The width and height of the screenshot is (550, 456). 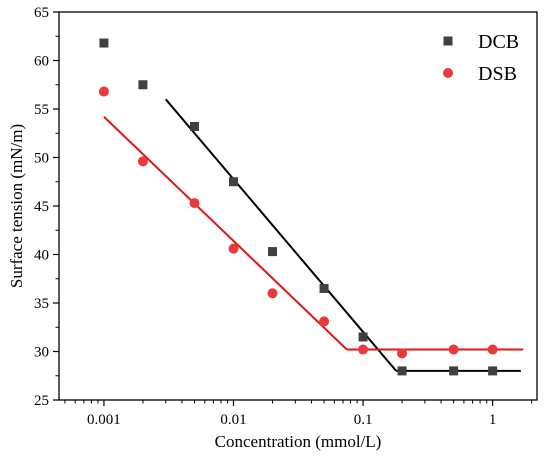 I want to click on legend: DCB DSB, so click(x=481, y=58).